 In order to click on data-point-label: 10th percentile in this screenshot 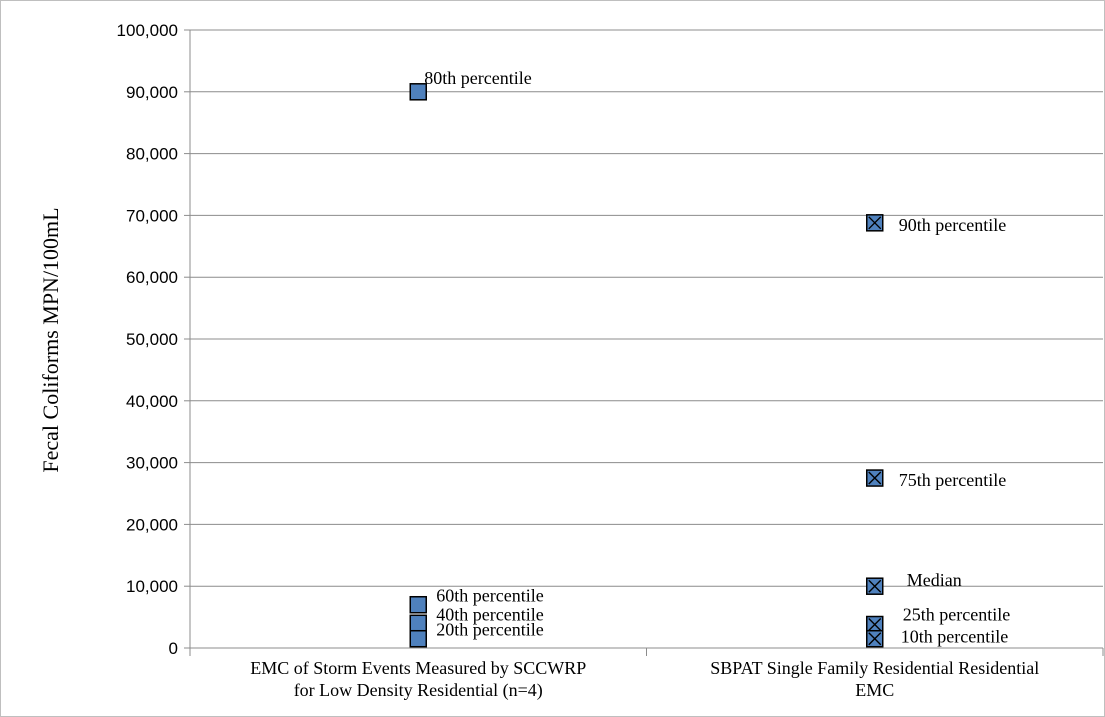, I will do `click(954, 637)`.